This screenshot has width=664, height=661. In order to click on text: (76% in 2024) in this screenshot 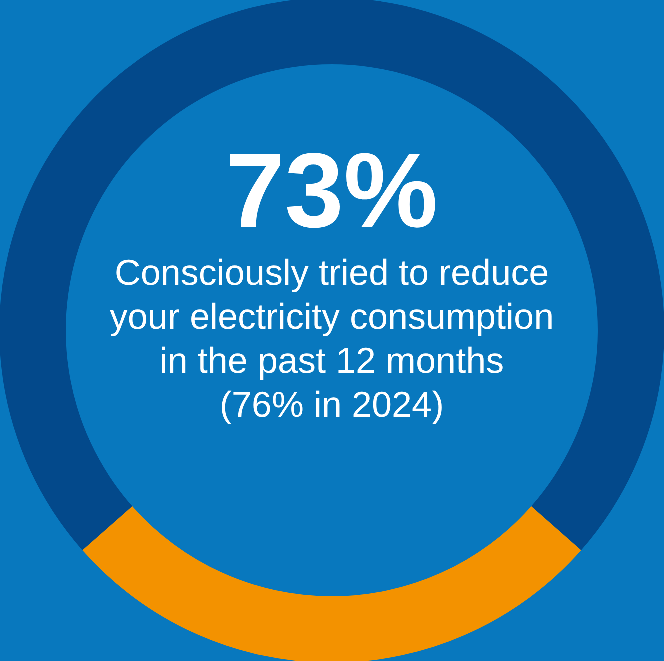, I will do `click(332, 405)`.